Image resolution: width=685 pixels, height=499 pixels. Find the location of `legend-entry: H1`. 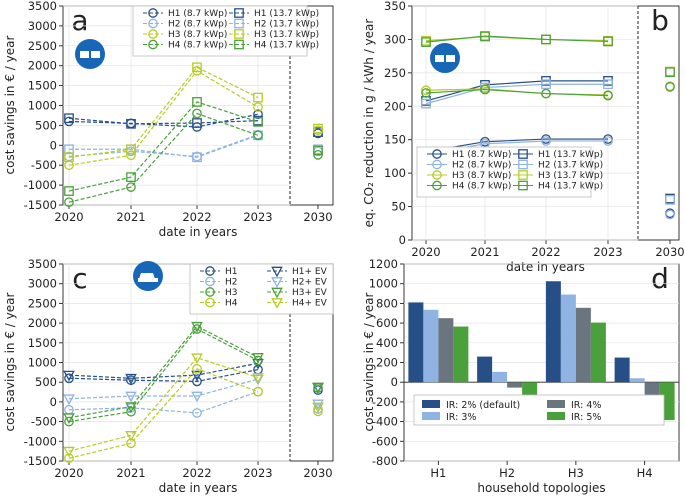

legend-entry: H1 is located at coordinates (231, 272).